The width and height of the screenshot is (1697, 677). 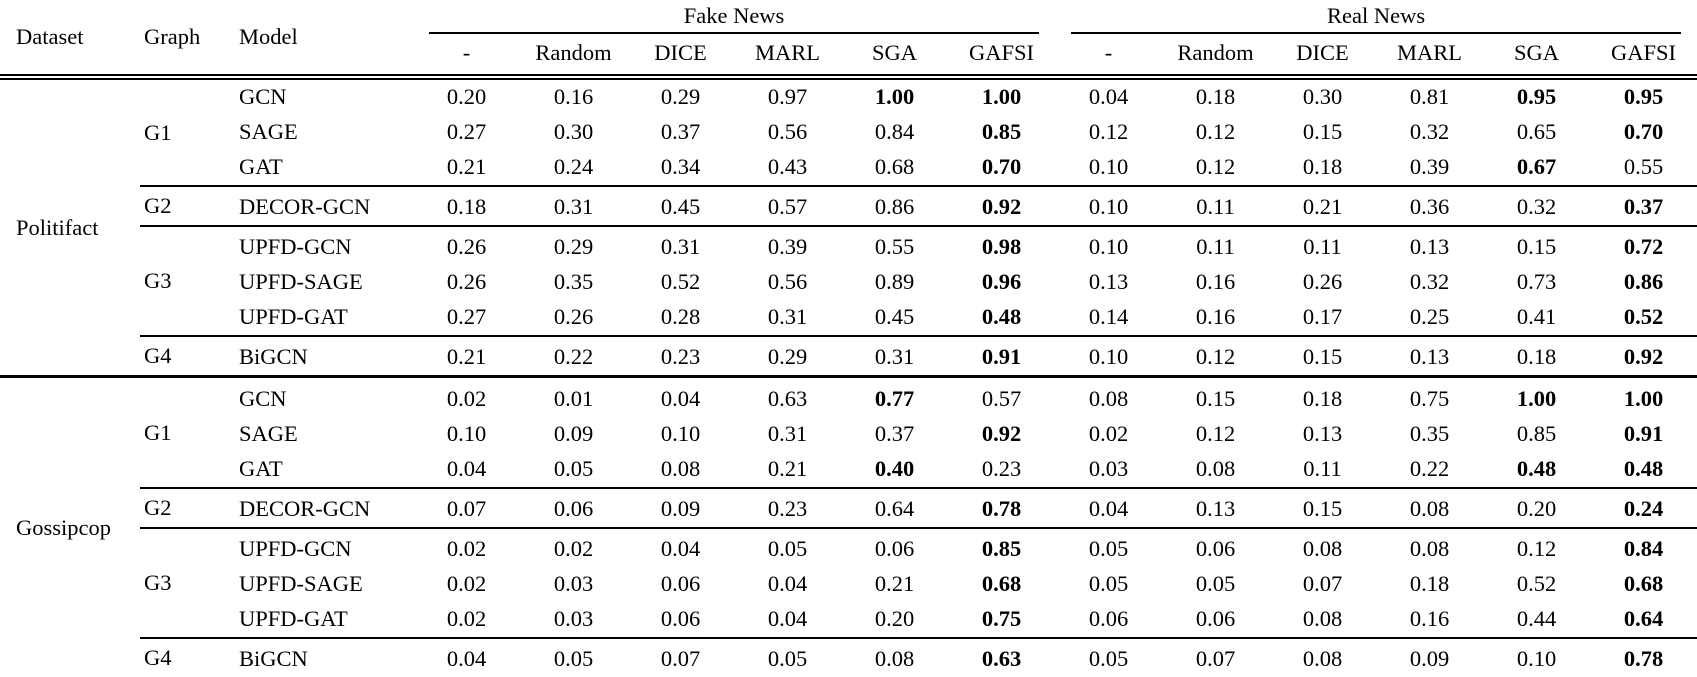 What do you see at coordinates (1643, 96) in the screenshot?
I see `real-value-cell: 0.95` at bounding box center [1643, 96].